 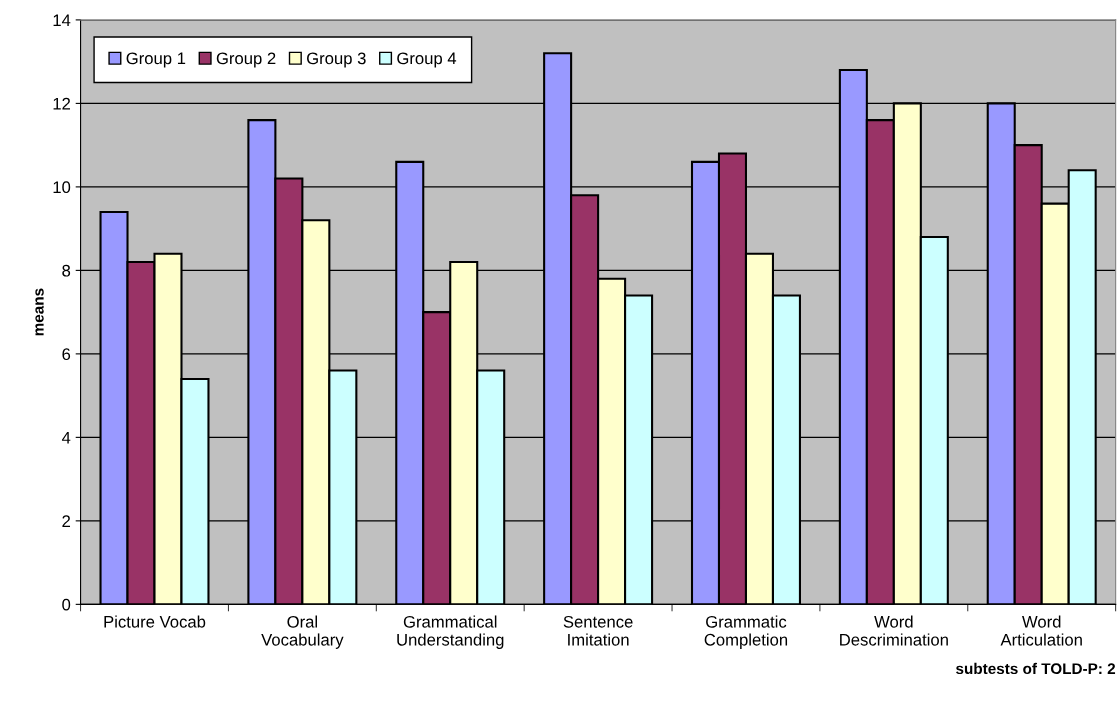 What do you see at coordinates (66, 354) in the screenshot?
I see `y-tick-label: 6` at bounding box center [66, 354].